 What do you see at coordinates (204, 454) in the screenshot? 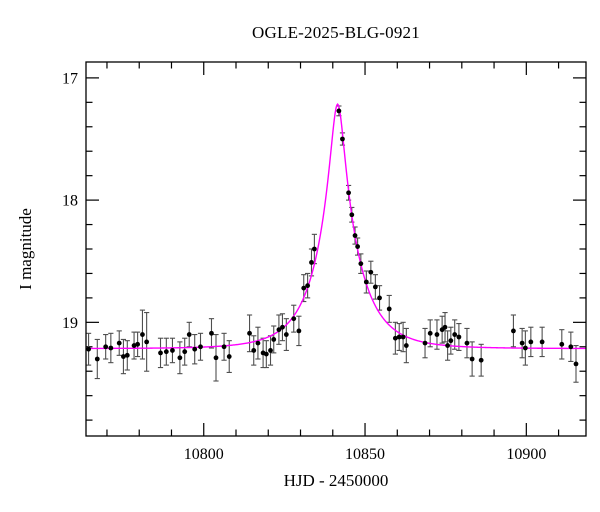
I see `x-tick-label: 10800` at bounding box center [204, 454].